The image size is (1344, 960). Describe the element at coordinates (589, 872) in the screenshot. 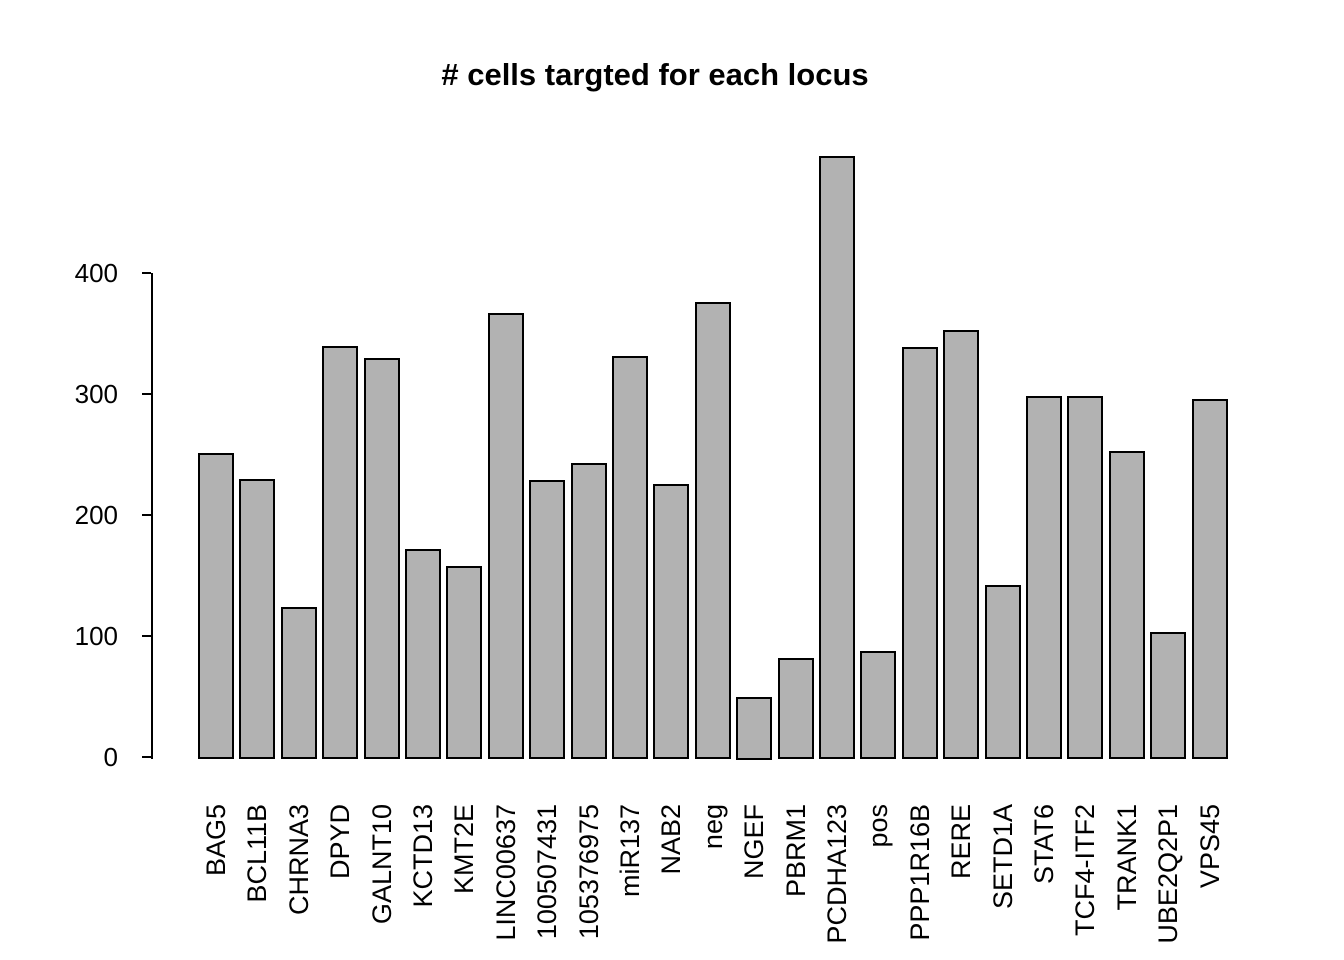

I see `x-tick-label: 105376975` at that location.